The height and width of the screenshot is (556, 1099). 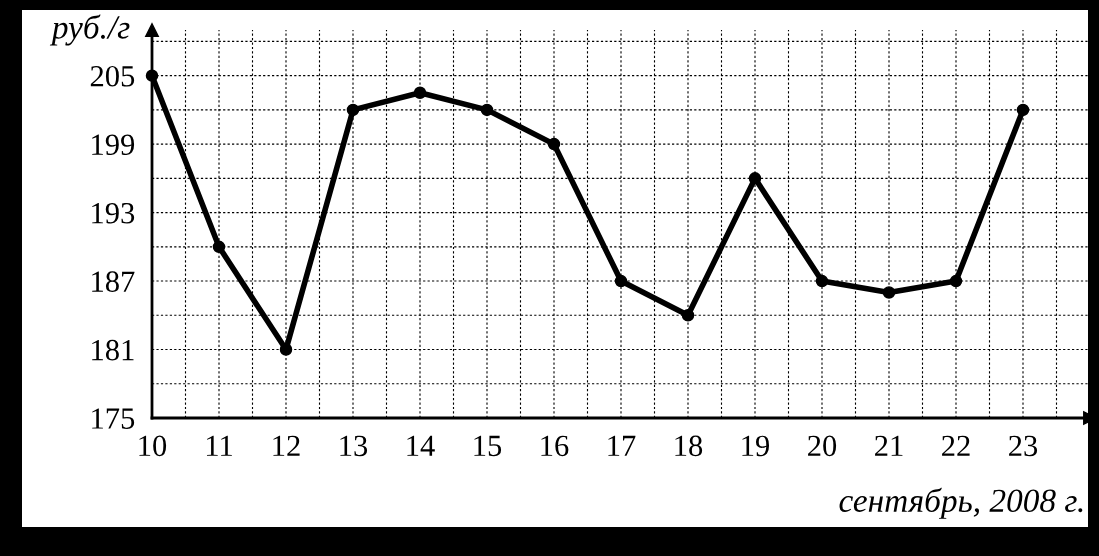 I want to click on y-tick-label: 193, so click(x=113, y=213).